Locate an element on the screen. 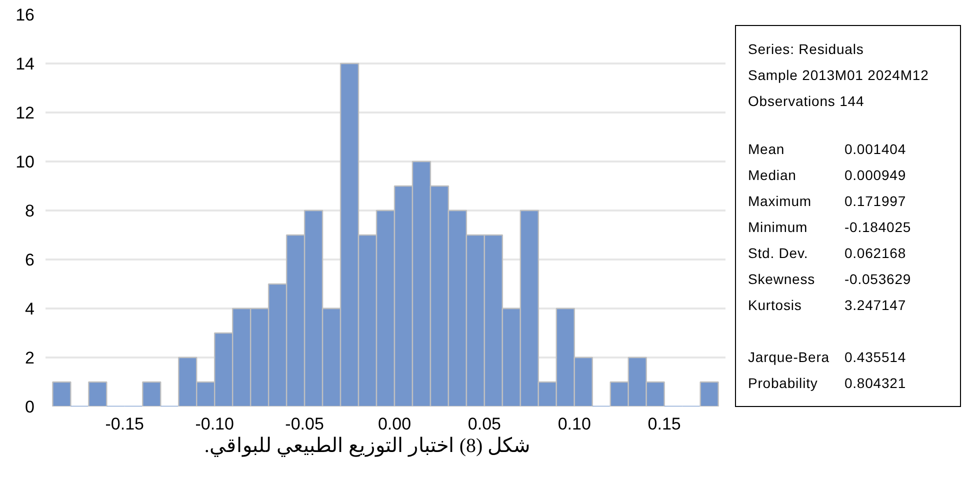 The height and width of the screenshot is (477, 979). text: Observations 144 is located at coordinates (807, 101).